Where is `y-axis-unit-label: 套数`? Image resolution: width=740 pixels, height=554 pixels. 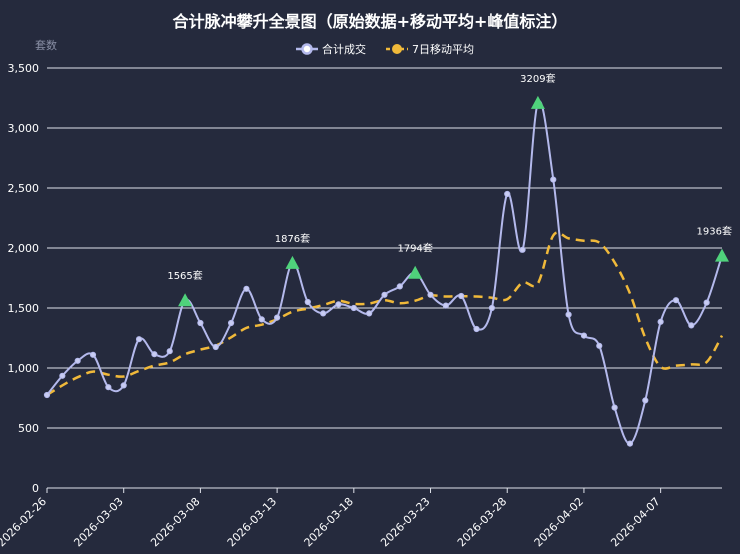
y-axis-unit-label: 套数 is located at coordinates (46, 45).